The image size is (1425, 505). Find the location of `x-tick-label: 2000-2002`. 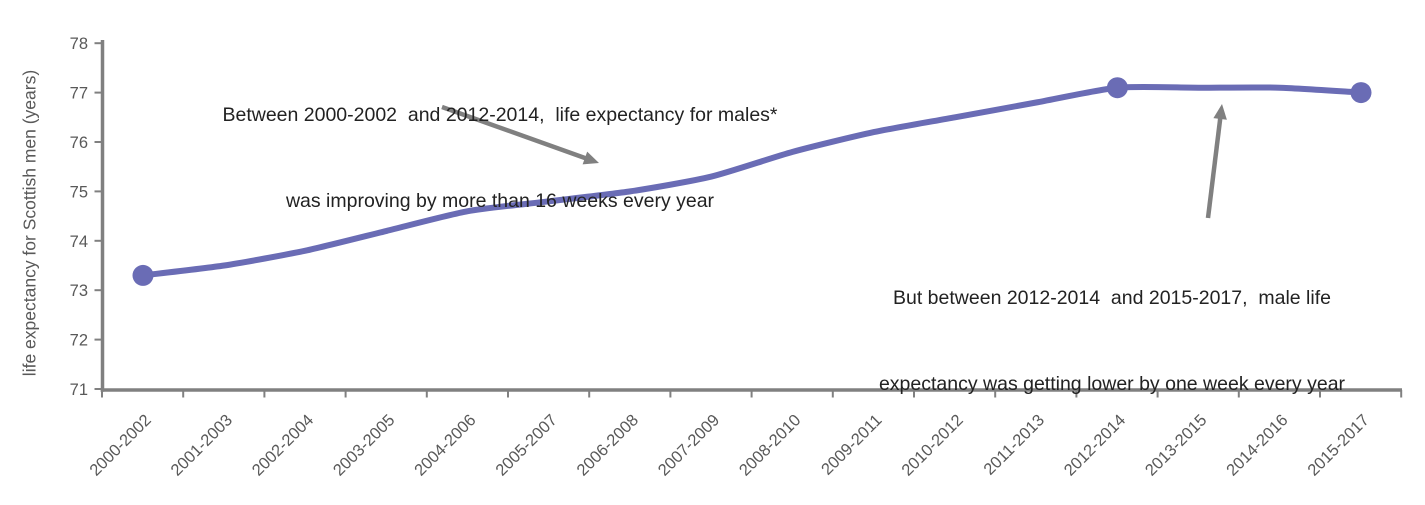

x-tick-label: 2000-2002 is located at coordinates (120, 445).